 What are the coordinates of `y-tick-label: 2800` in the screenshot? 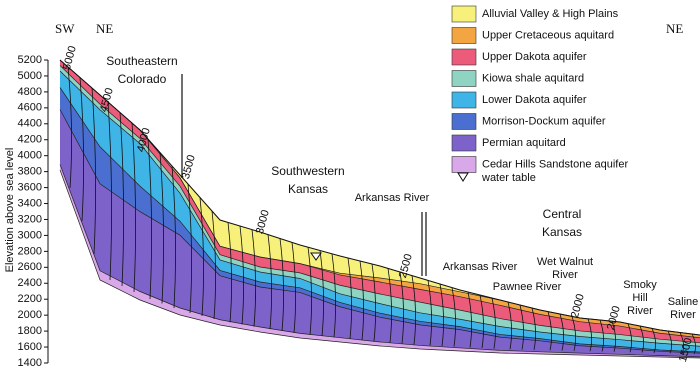 It's located at (30, 251).